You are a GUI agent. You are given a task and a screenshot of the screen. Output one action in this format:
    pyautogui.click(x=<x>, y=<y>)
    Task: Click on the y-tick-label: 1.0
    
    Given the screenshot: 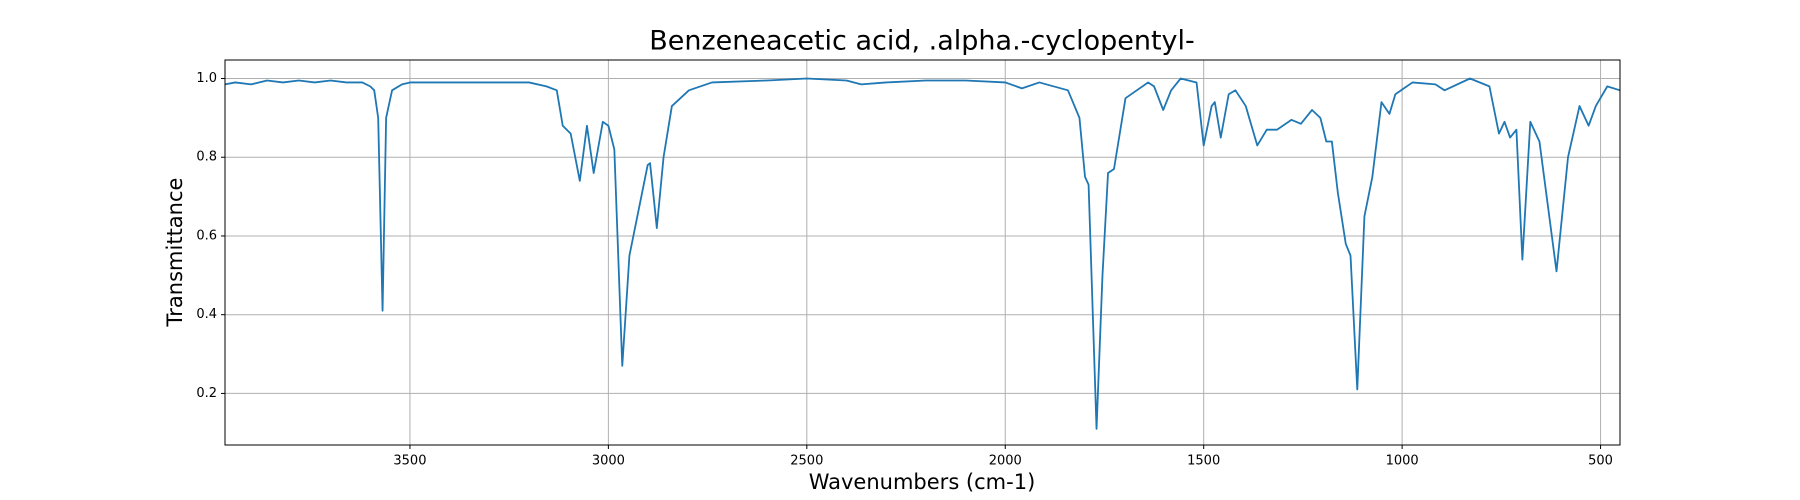 What is the action you would take?
    pyautogui.click(x=206, y=78)
    